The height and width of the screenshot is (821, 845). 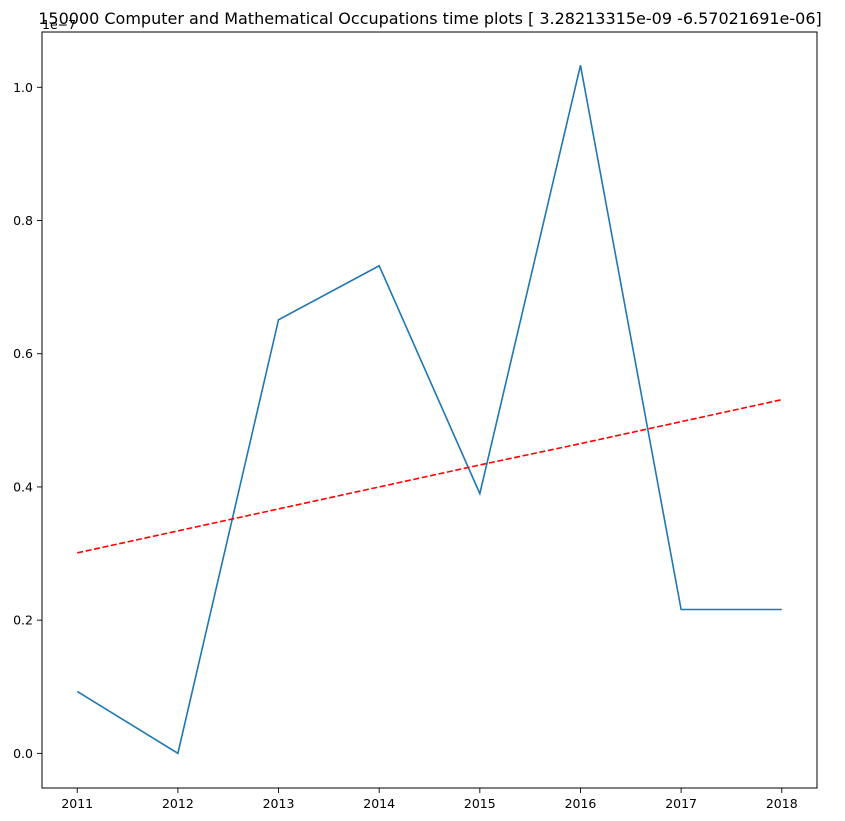 I want to click on y-tick-label: 0.2, so click(x=23, y=620).